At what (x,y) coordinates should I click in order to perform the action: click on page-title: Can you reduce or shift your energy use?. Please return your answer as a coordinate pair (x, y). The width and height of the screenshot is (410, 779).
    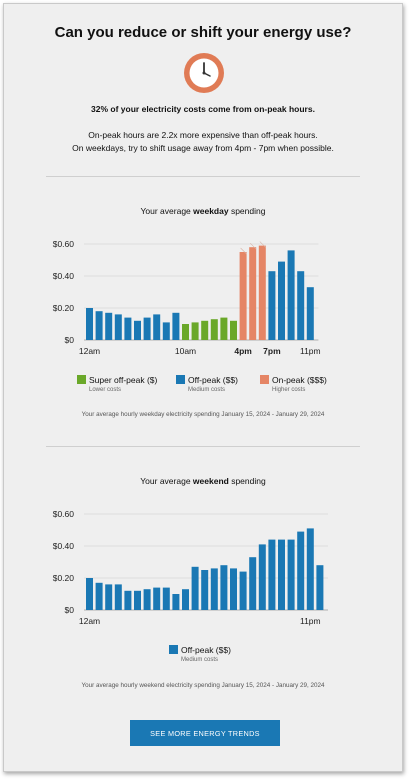
    Looking at the image, I should click on (203, 32).